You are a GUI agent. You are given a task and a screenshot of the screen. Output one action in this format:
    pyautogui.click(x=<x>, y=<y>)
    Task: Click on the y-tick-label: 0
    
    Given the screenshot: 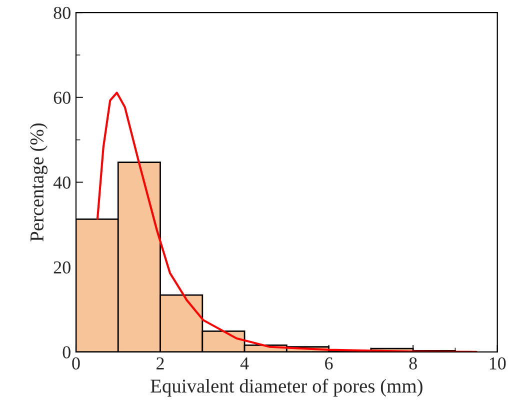 What is the action you would take?
    pyautogui.click(x=66, y=352)
    